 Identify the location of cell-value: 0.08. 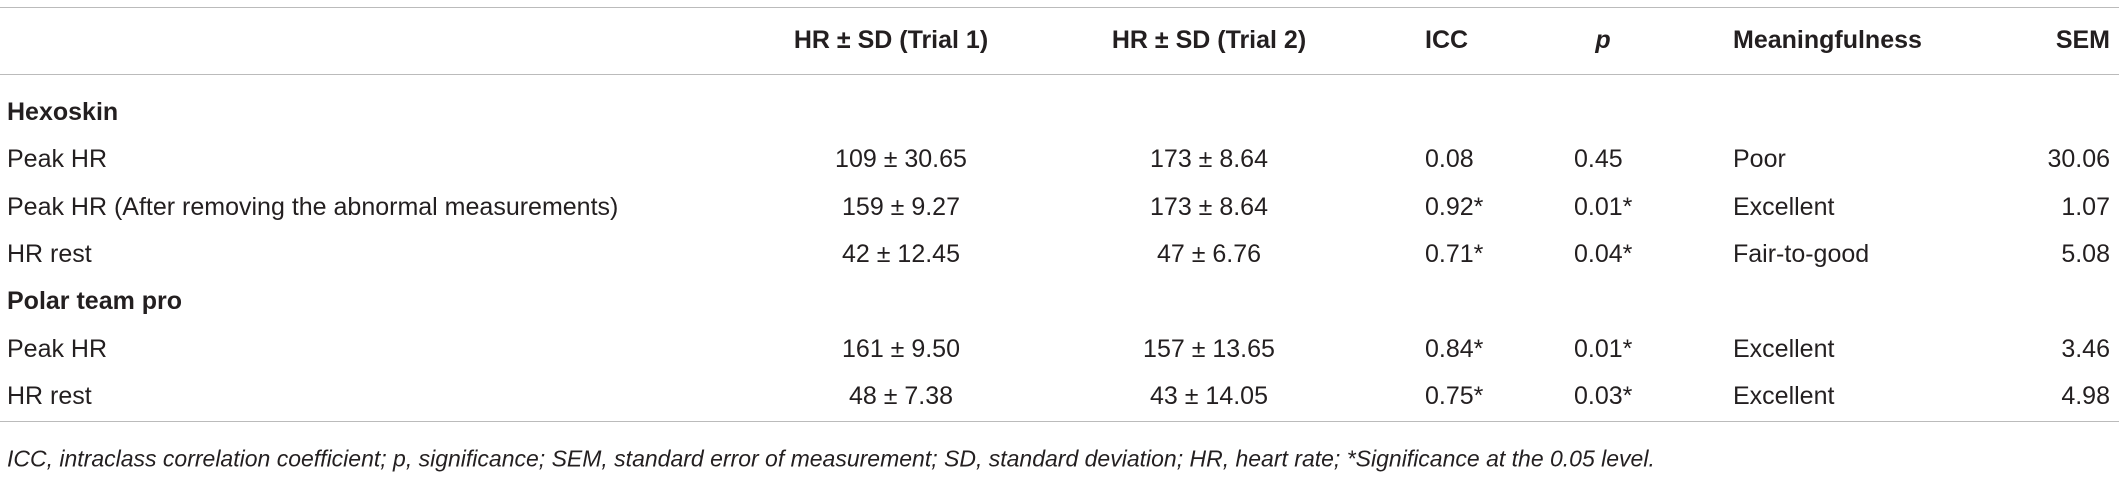
(1449, 159).